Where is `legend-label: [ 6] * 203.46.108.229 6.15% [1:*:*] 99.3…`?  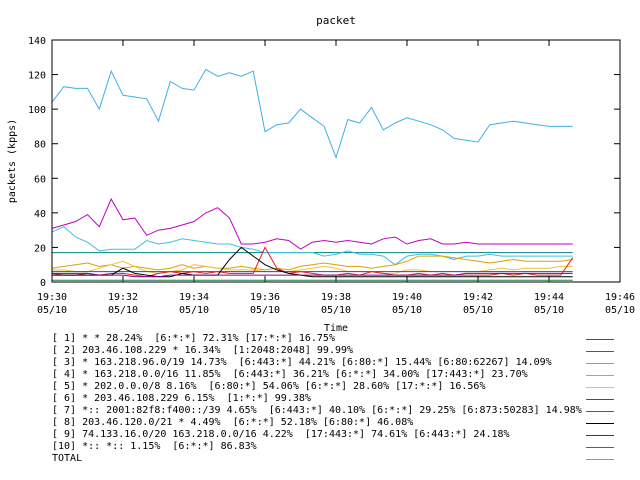 legend-label: [ 6] * 203.46.108.229 6.15% [1:*:*] 99.3… is located at coordinates (181, 398).